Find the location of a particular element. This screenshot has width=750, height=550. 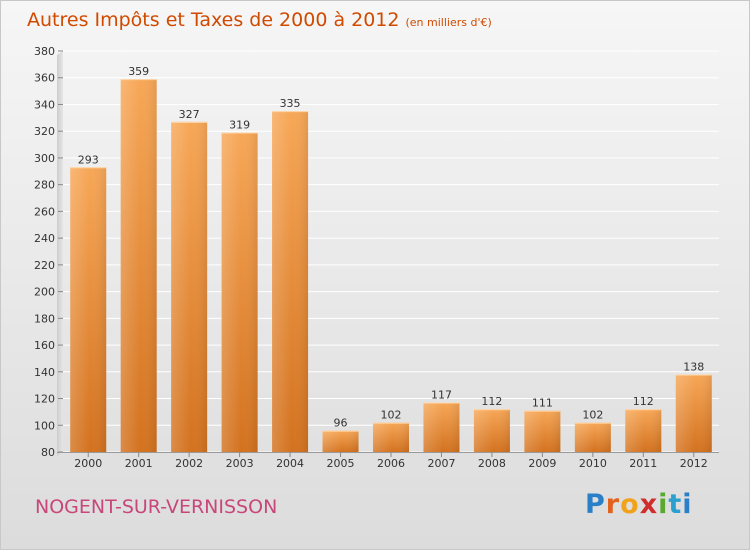

value-label-2011: 112 is located at coordinates (643, 401).